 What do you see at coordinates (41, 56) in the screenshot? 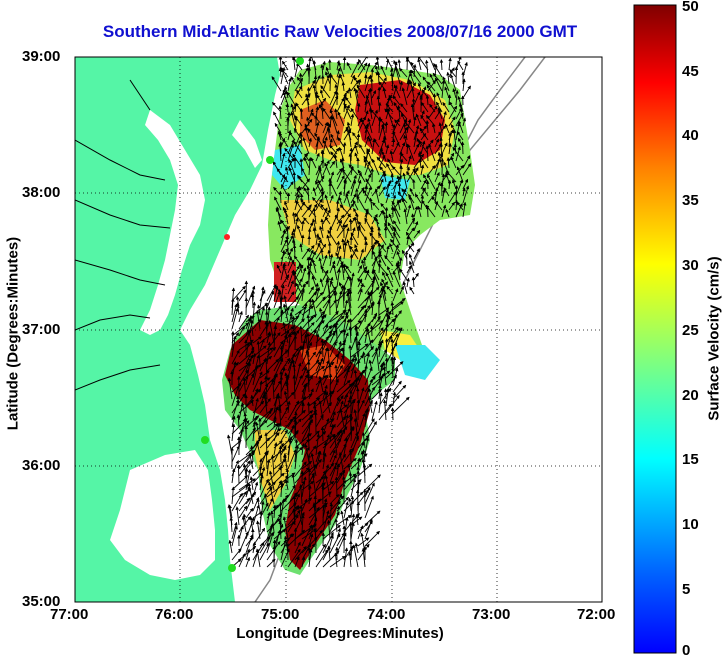
I see `y-tick-label: 39:00` at bounding box center [41, 56].